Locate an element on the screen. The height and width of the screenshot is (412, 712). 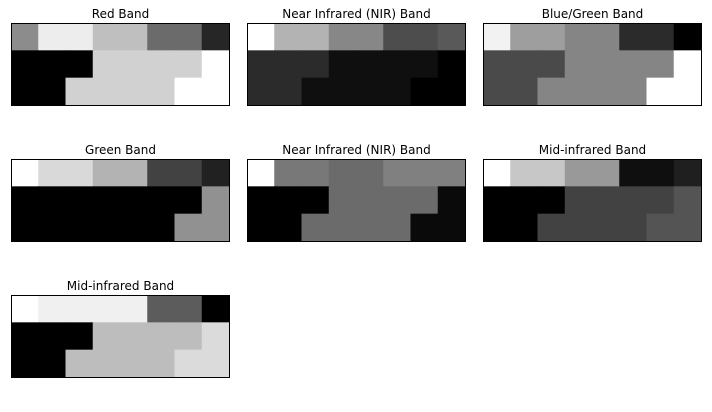
panel-mid-infrared-band-2: Mid-infrared Band is located at coordinates (120, 328).